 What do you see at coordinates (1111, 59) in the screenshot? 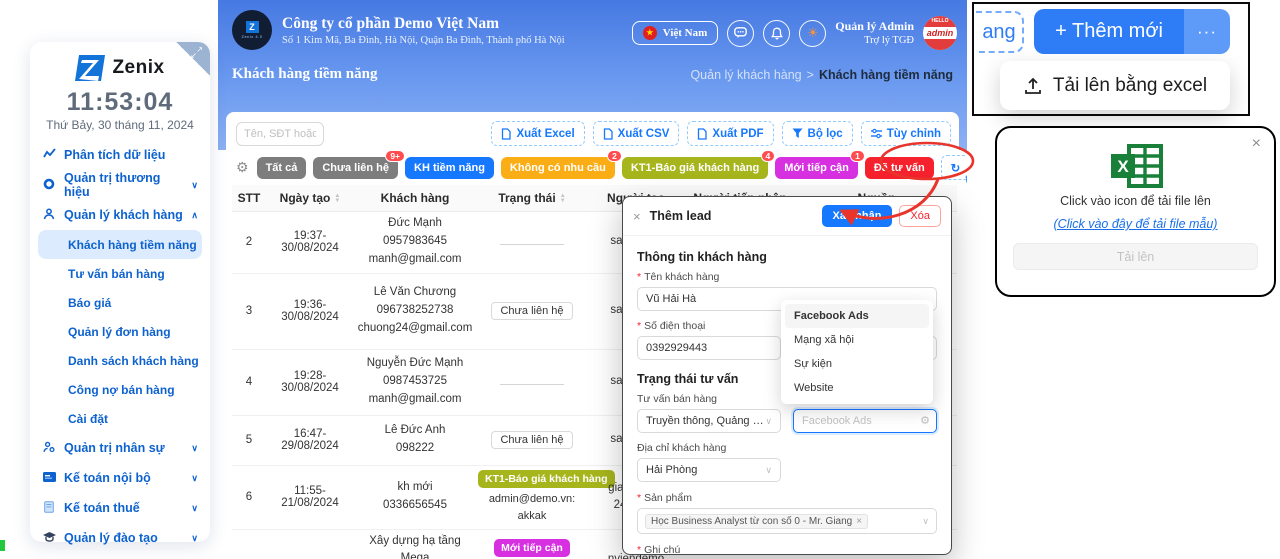
I see `callout-add-new: ang + Thêm mới ··· Tải lên bằng excel` at bounding box center [1111, 59].